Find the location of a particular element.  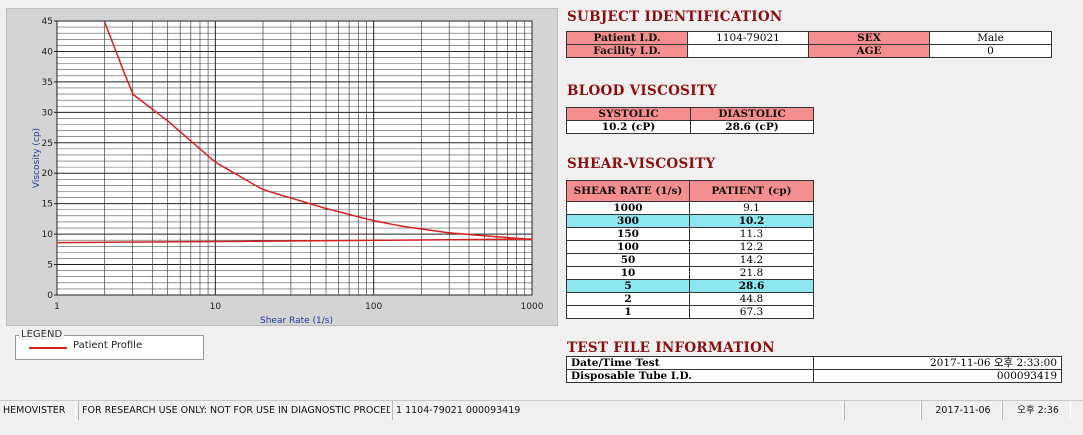

patient-cp-cell: 21.8 is located at coordinates (751, 273).